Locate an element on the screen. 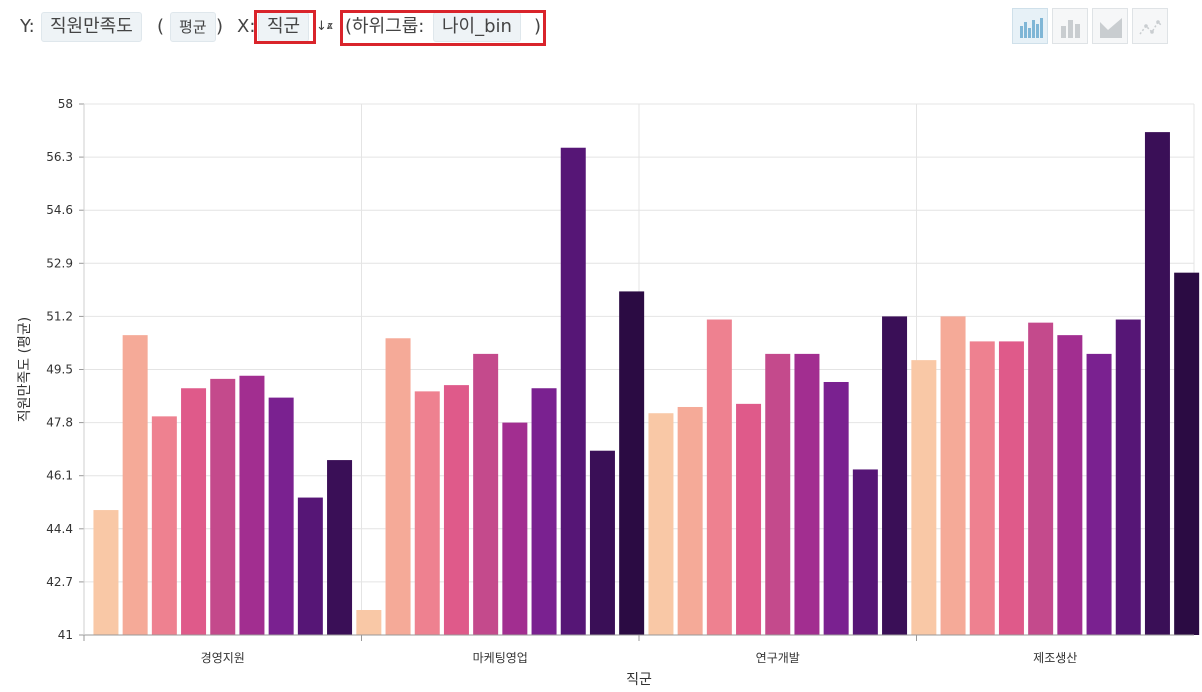 The height and width of the screenshot is (692, 1202). y-axis: 41 42.7 44.4 46.1 47.8 49.5 51.2 52.9 54.6 56.3 58 is located at coordinates (65, 369).